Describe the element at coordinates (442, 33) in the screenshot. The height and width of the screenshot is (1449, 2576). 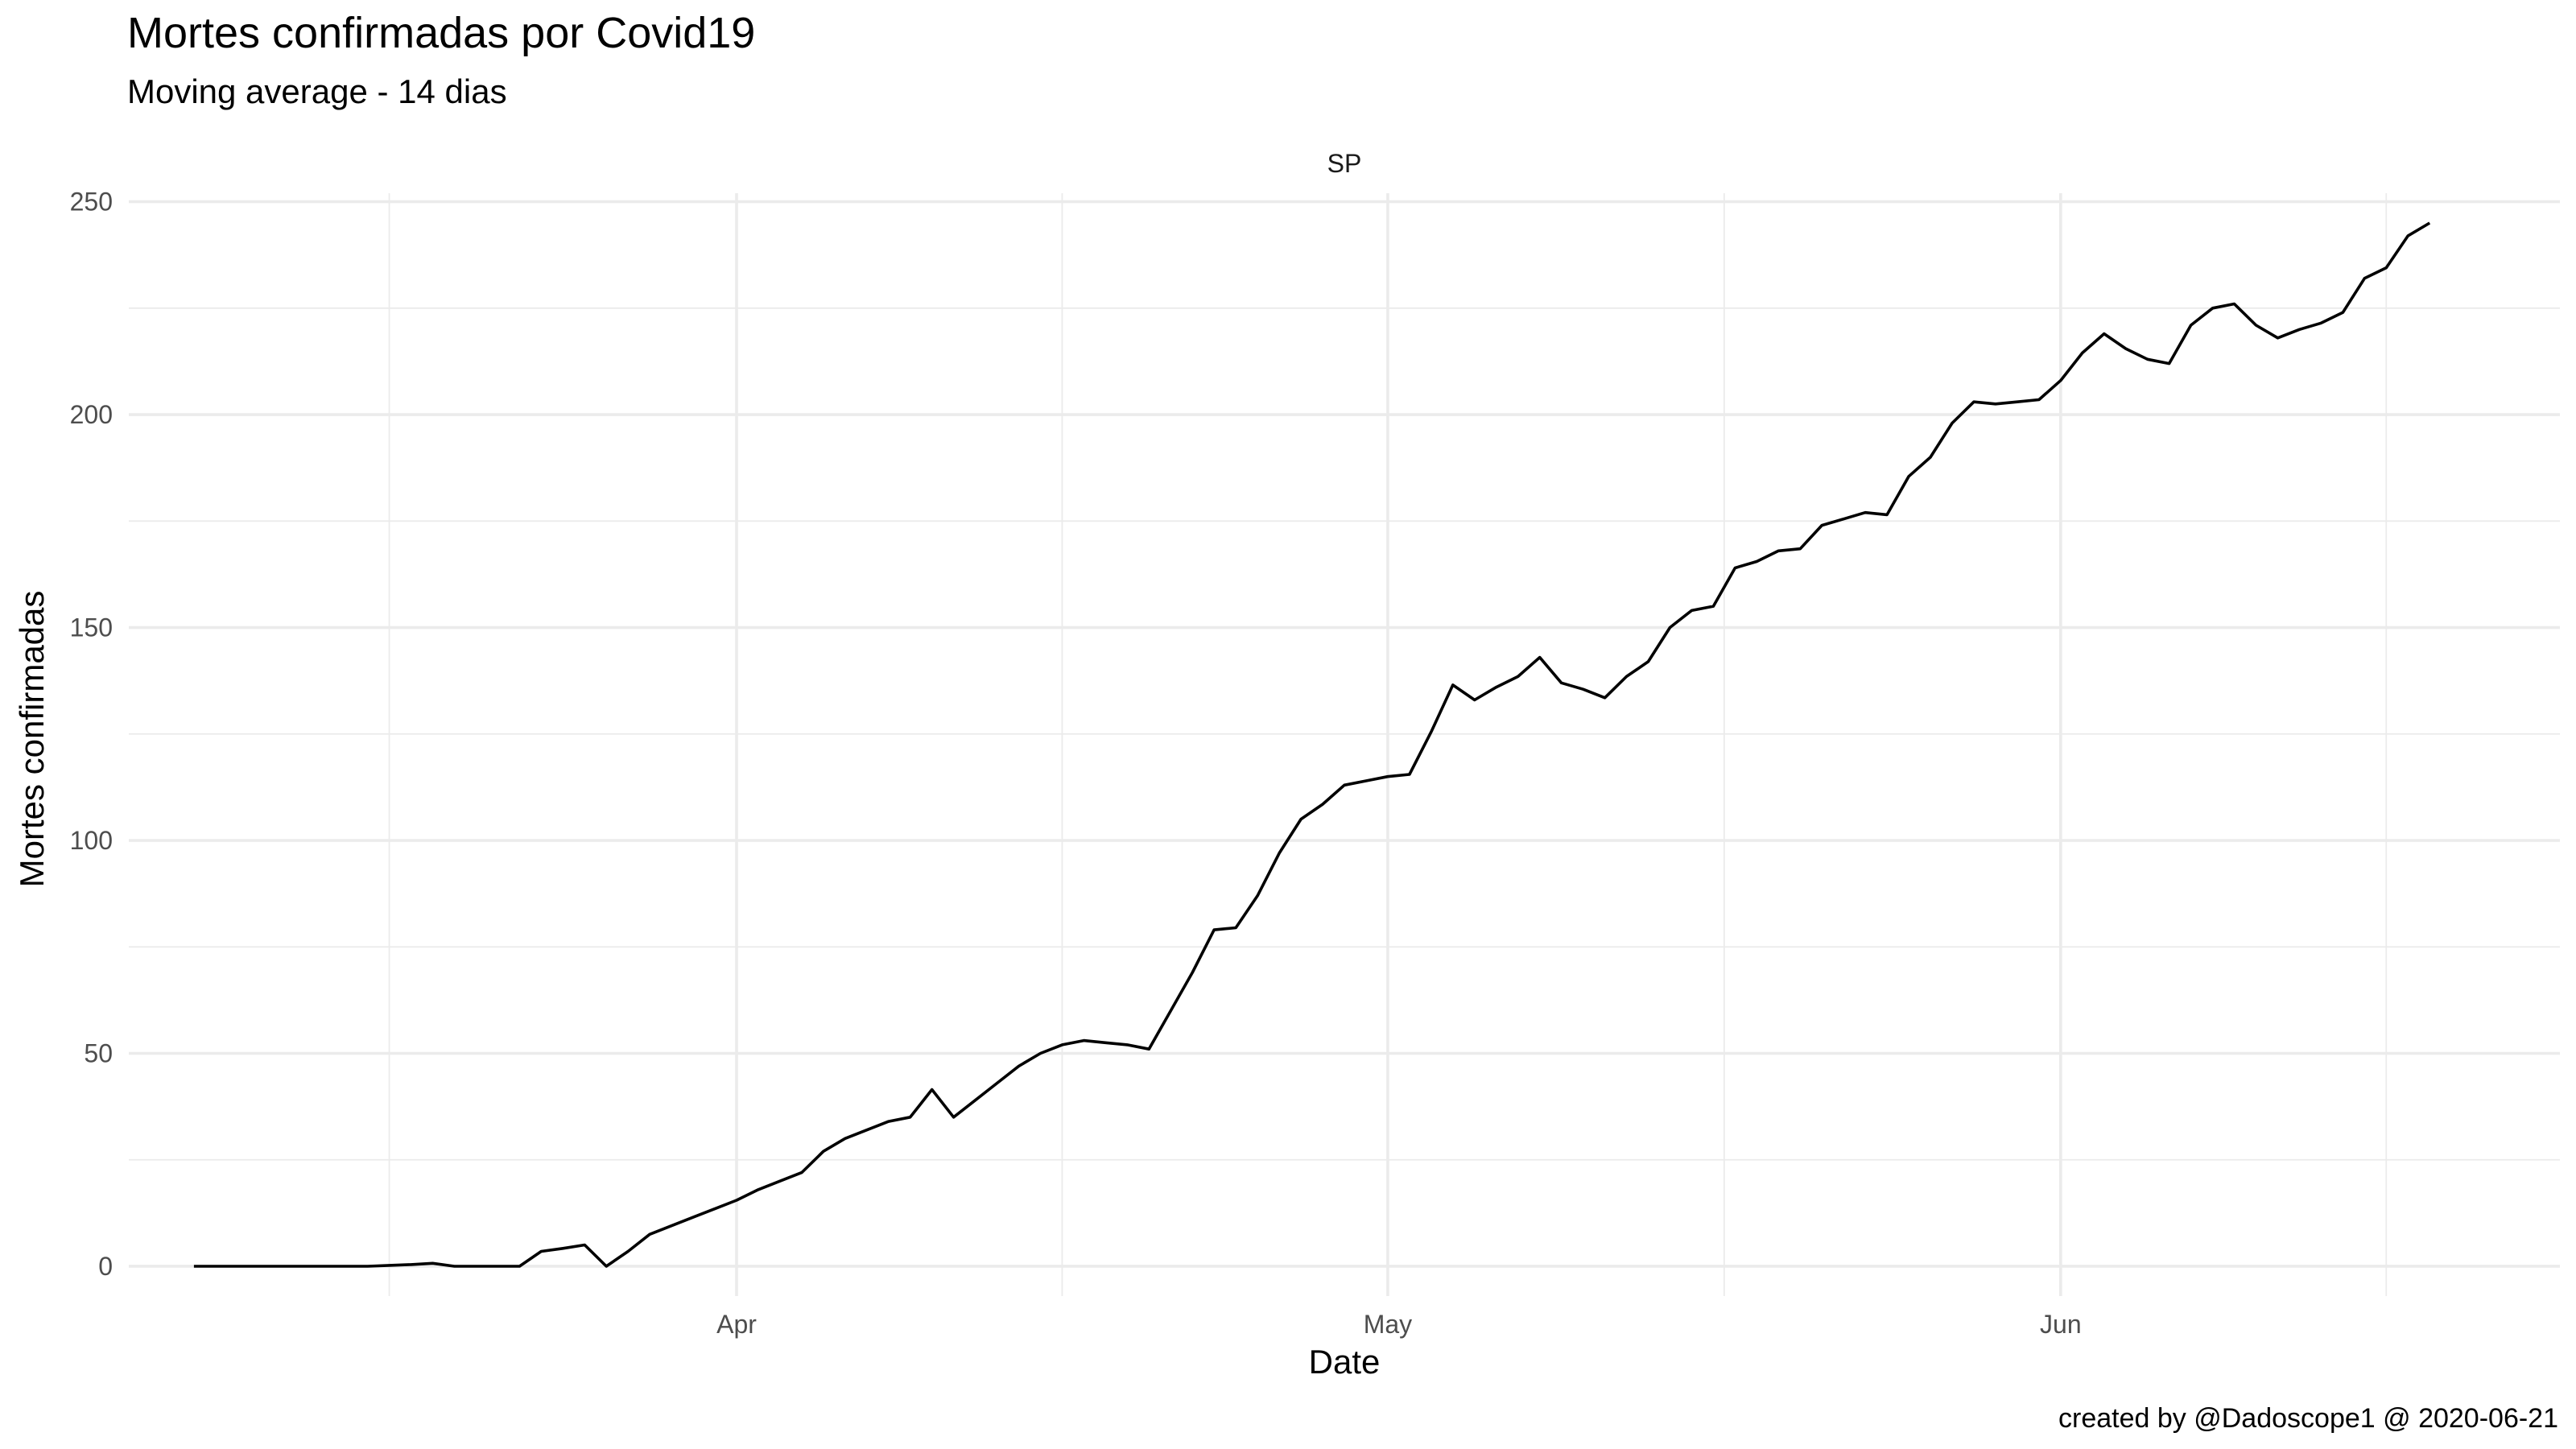
I see `chart-title: Mortes confirmadas por Covid19` at that location.